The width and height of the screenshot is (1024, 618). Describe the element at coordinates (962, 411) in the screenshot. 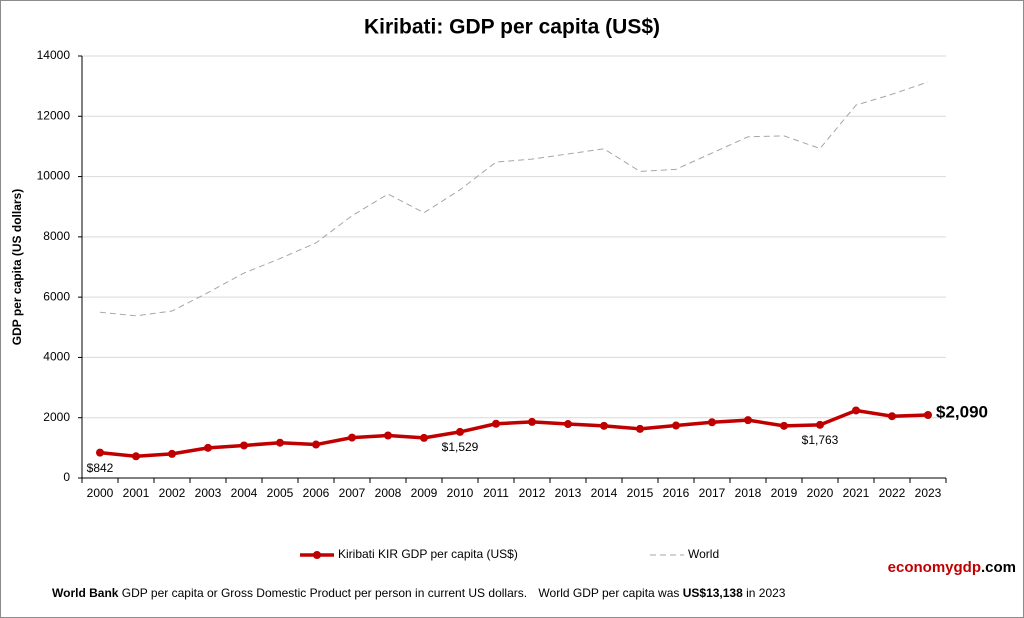

I see `value-label: $2,090` at that location.